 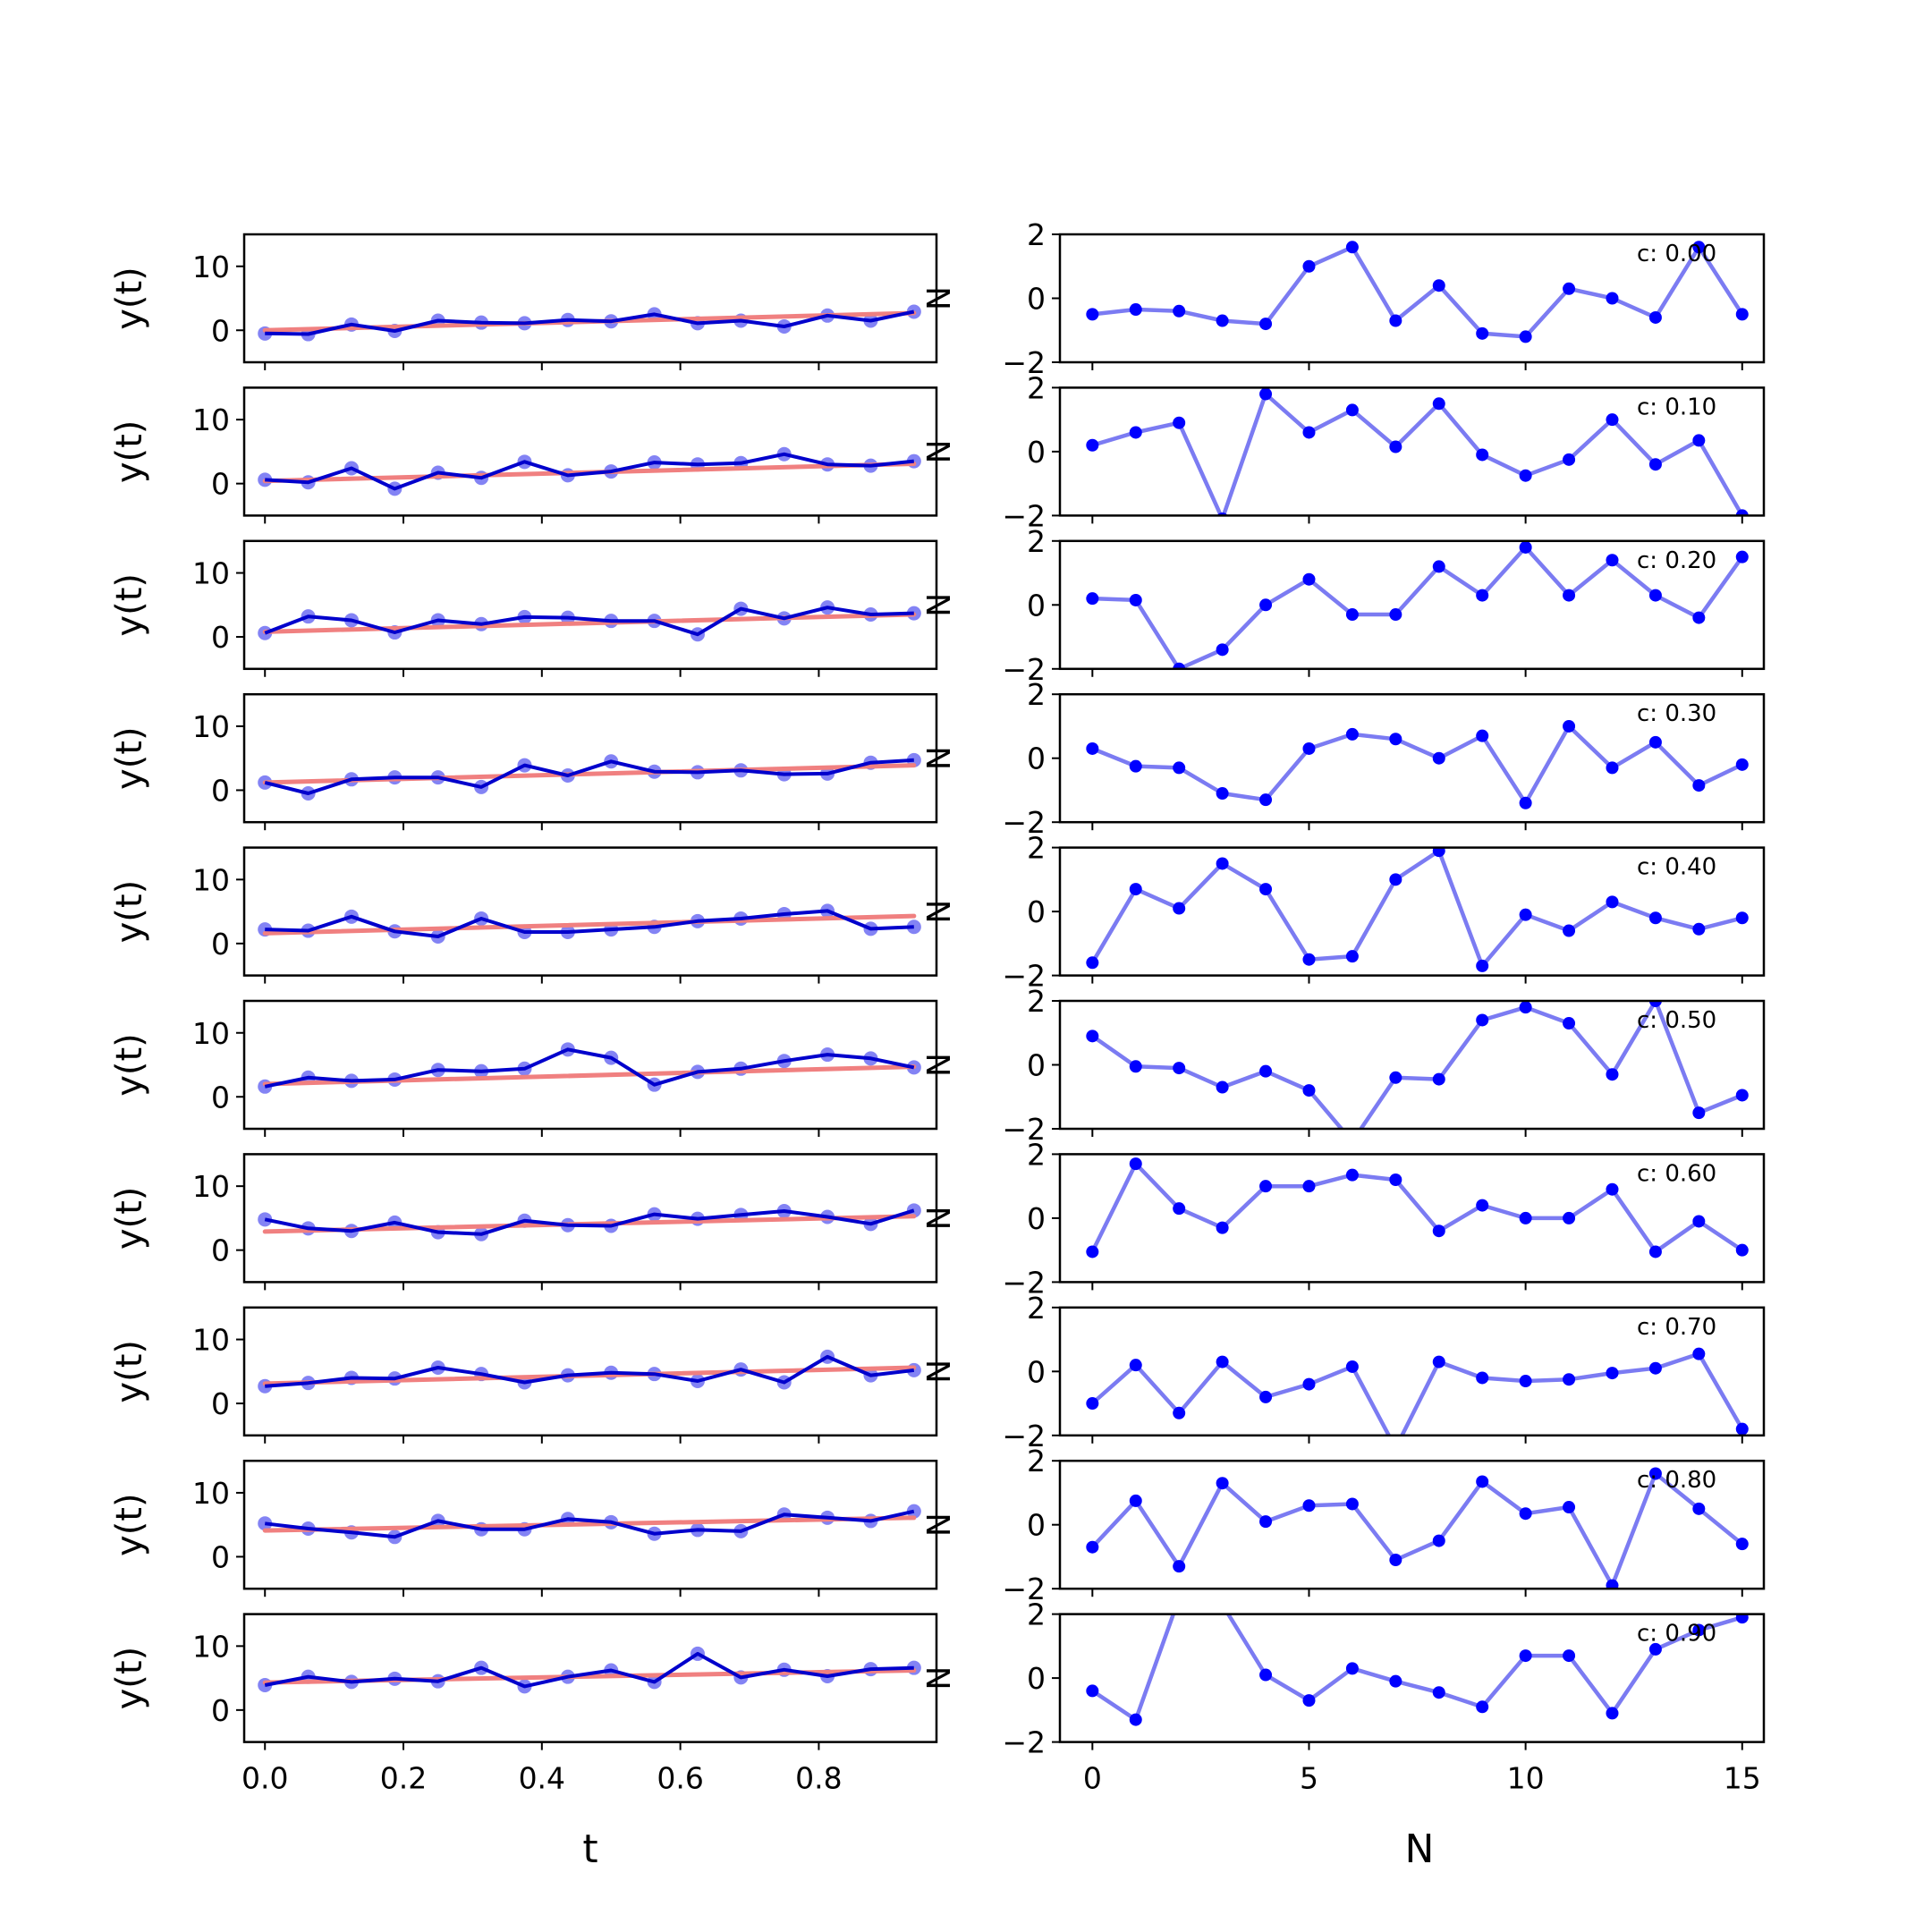 I want to click on right-annotation-label: c: 0.20, so click(x=1676, y=560).